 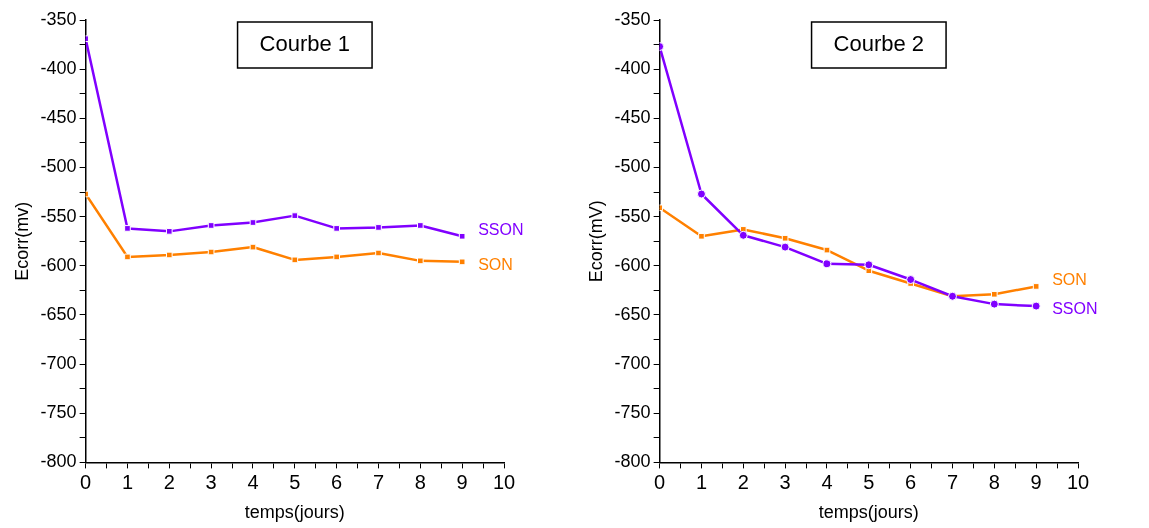 What do you see at coordinates (21, 241) in the screenshot?
I see `y-axis-title: Ecorr(mv)` at bounding box center [21, 241].